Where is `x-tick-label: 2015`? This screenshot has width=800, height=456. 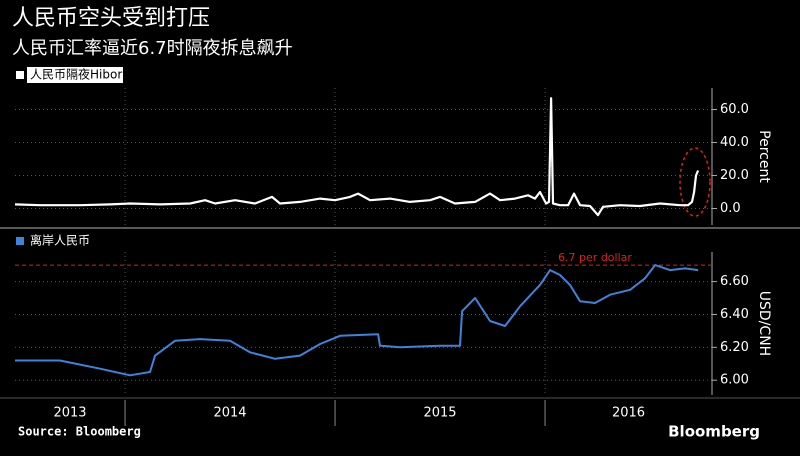
x-tick-label: 2015 is located at coordinates (439, 413).